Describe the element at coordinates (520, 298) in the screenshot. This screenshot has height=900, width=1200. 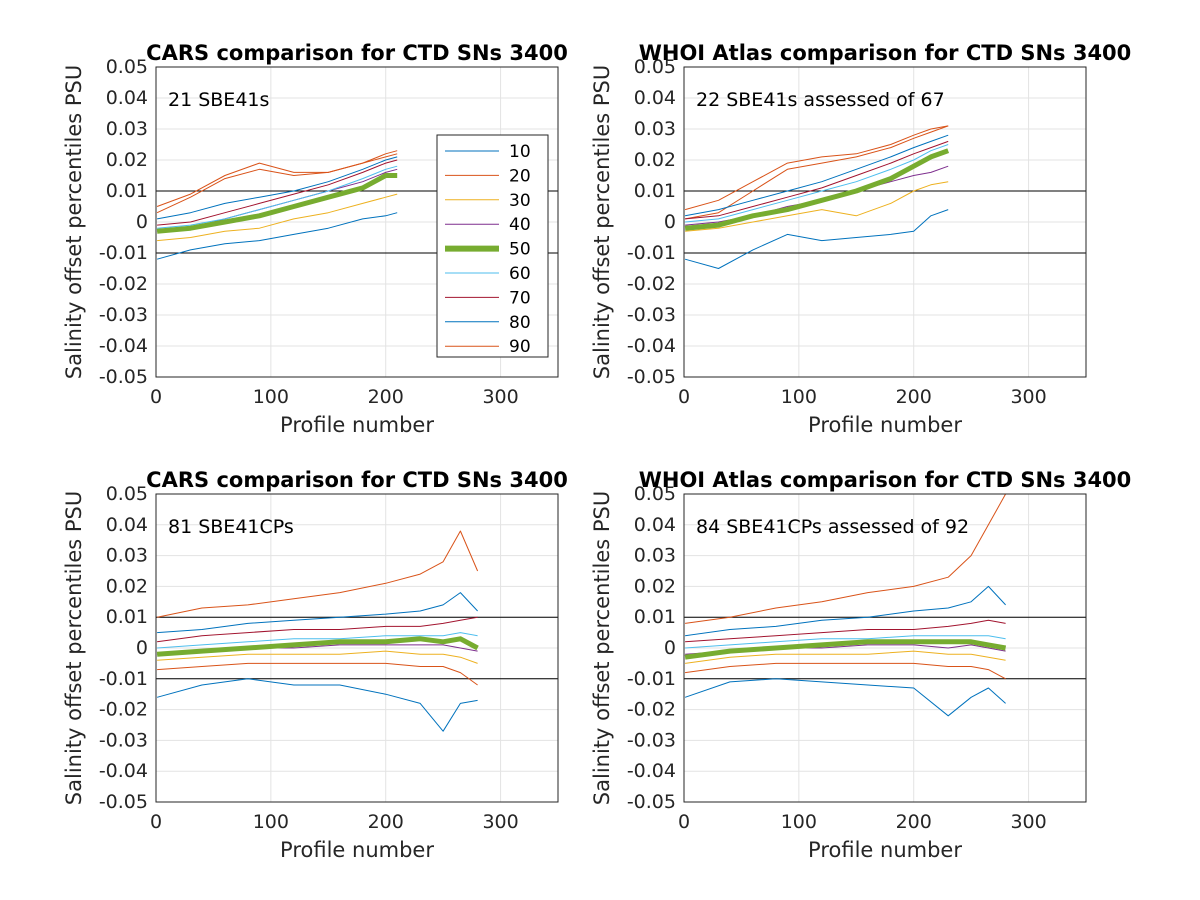
I see `legend-entry-p70: 70` at that location.